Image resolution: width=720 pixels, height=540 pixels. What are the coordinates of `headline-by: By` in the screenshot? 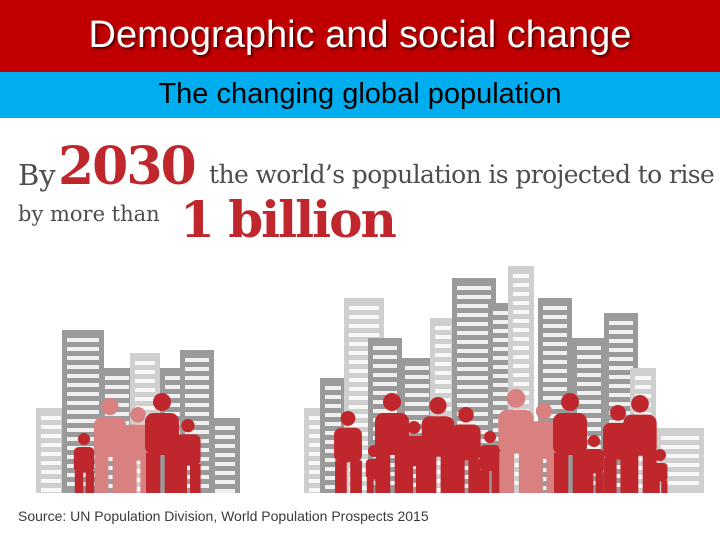 It's located at (37, 175).